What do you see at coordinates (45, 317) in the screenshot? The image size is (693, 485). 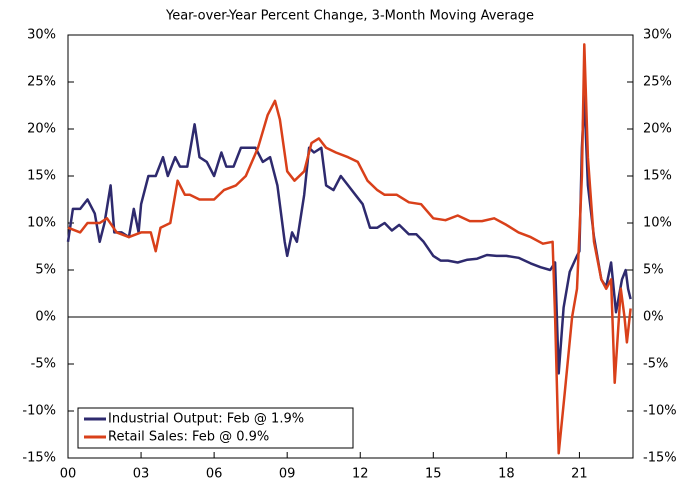 I see `y-tick-label: 0%` at bounding box center [45, 317].